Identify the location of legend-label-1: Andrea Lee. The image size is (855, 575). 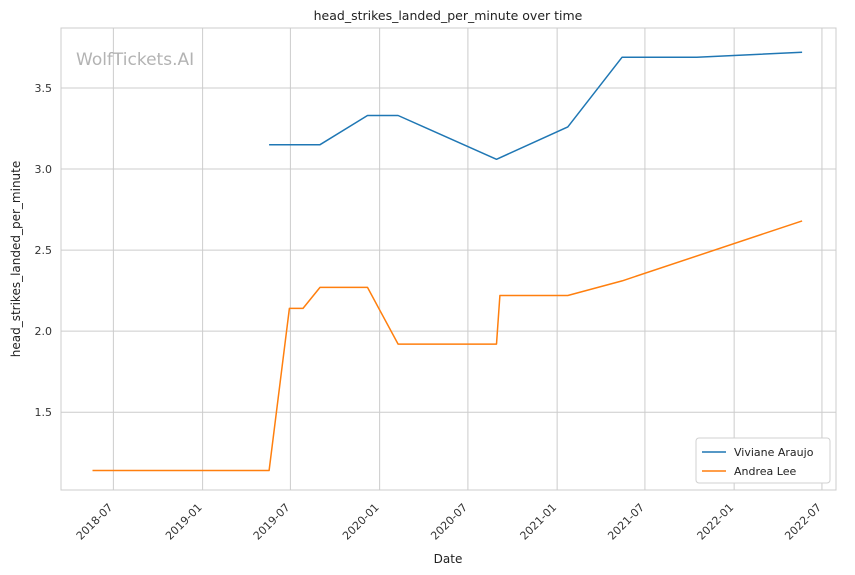
(765, 471).